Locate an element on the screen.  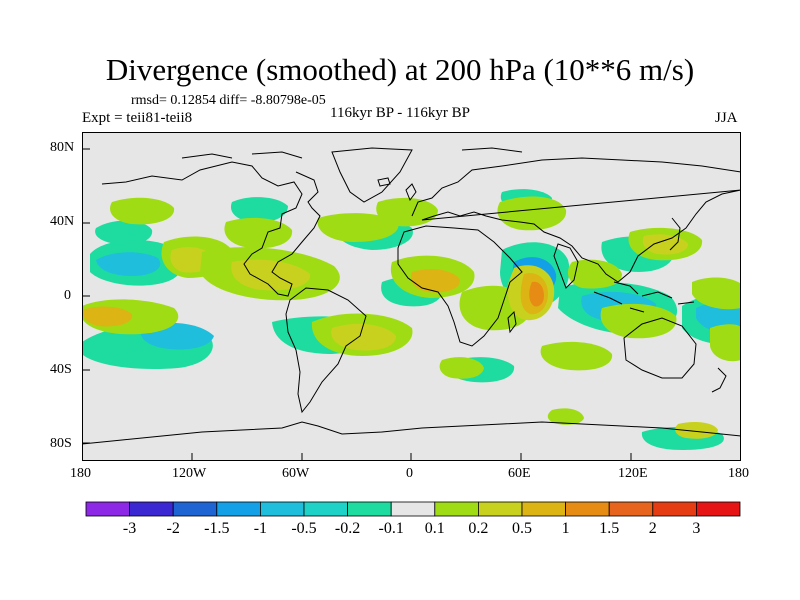
colorbar-boxes is located at coordinates (413, 509).